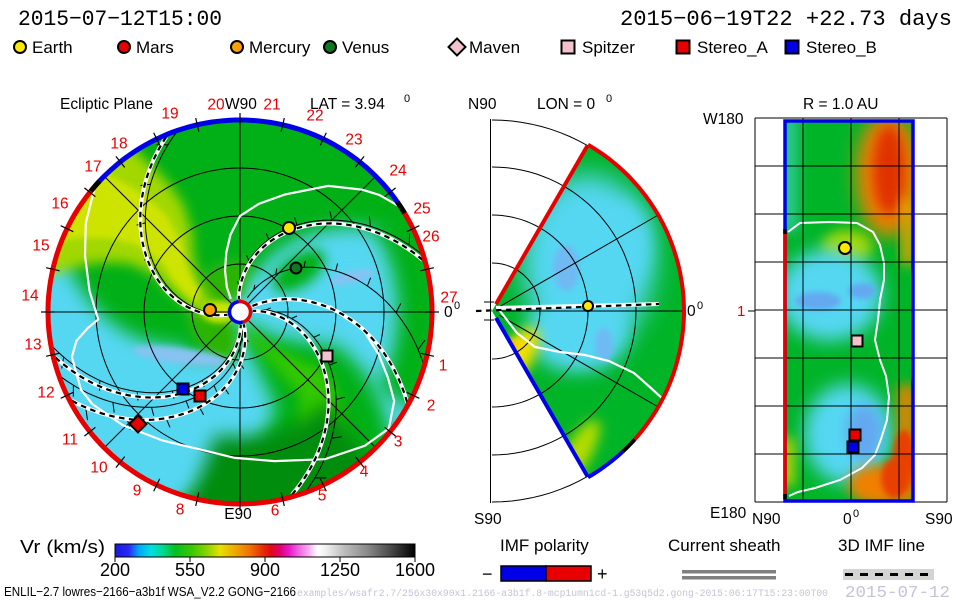  What do you see at coordinates (62, 547) in the screenshot?
I see `svg-text: Vr (km/s)` at bounding box center [62, 547].